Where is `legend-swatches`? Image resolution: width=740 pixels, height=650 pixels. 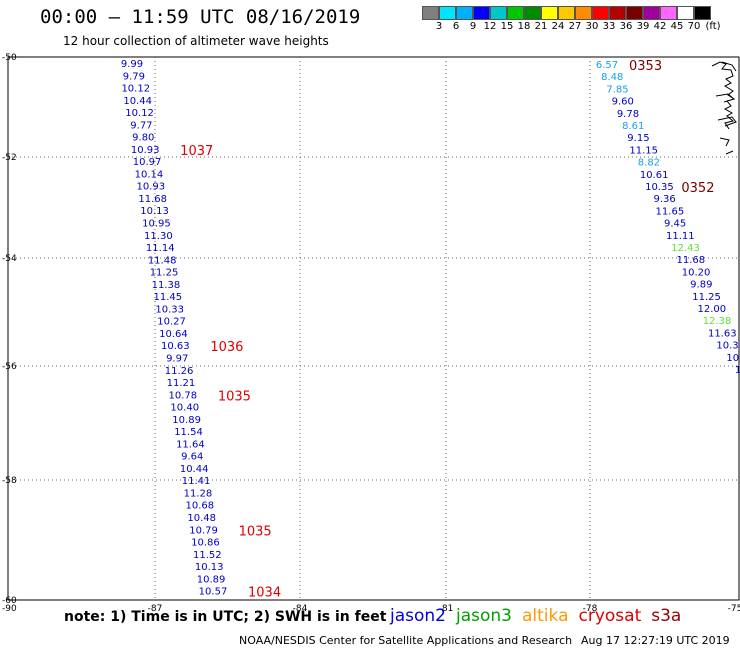
legend-swatches is located at coordinates (566, 13).